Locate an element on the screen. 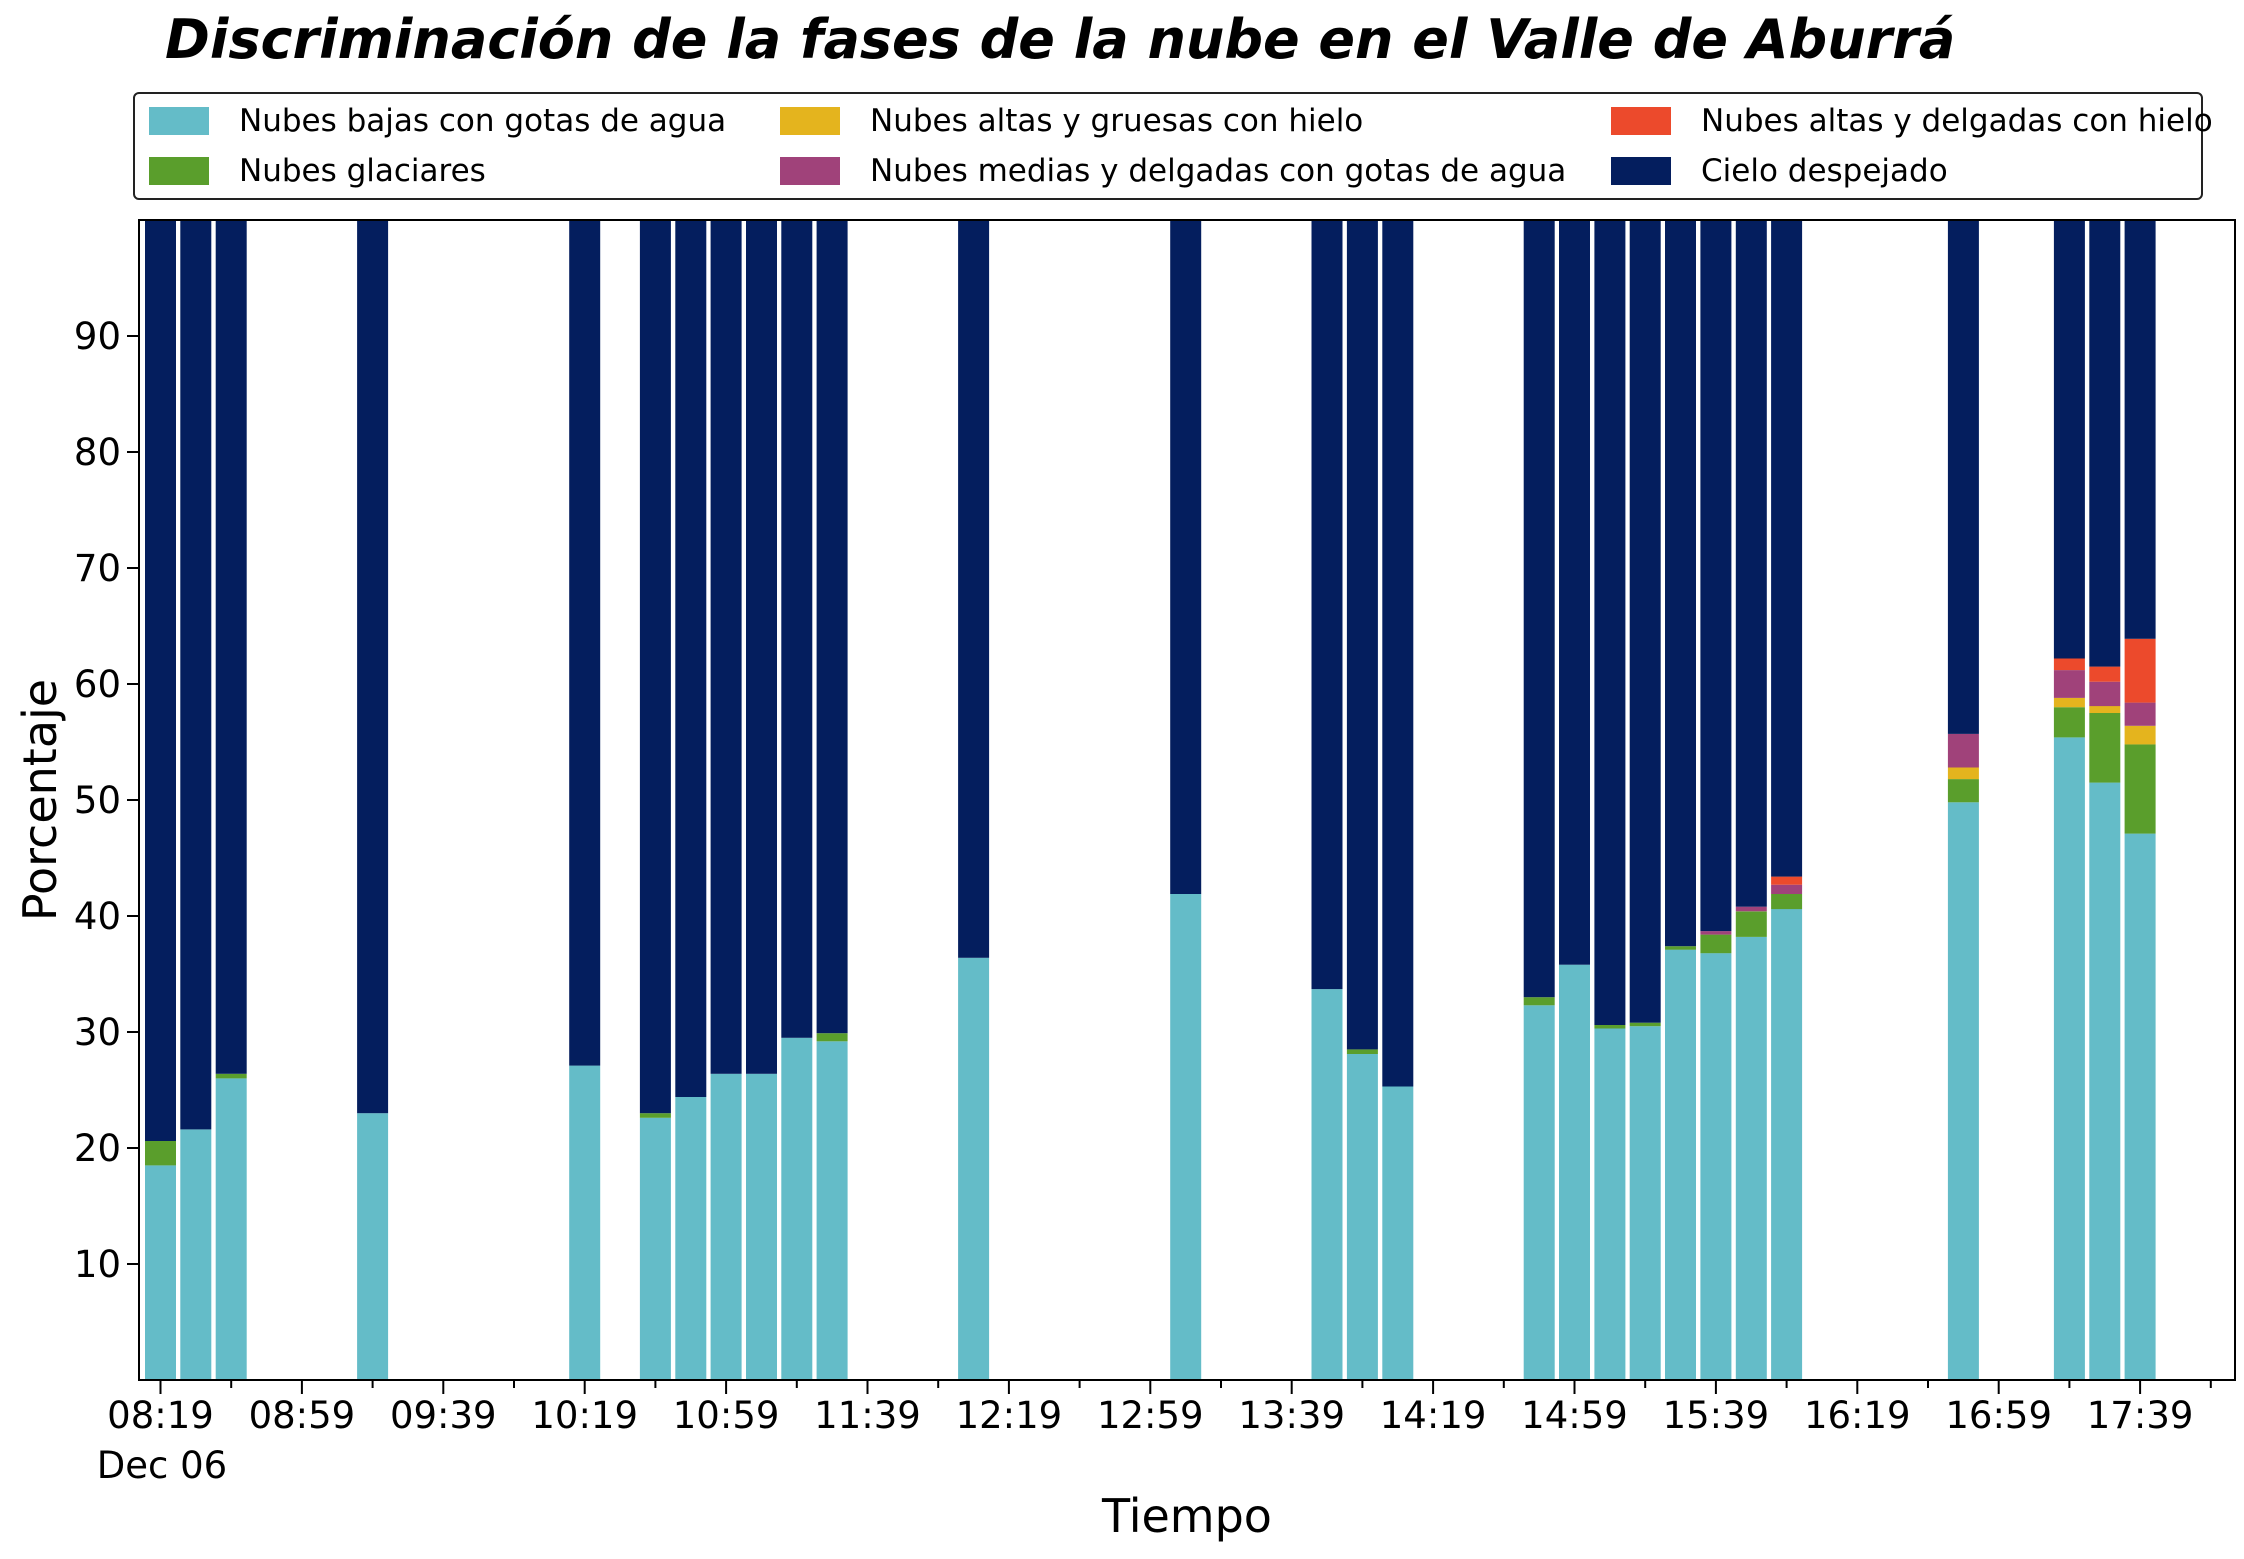  x-date-label: Dec 06 is located at coordinates (162, 1465).